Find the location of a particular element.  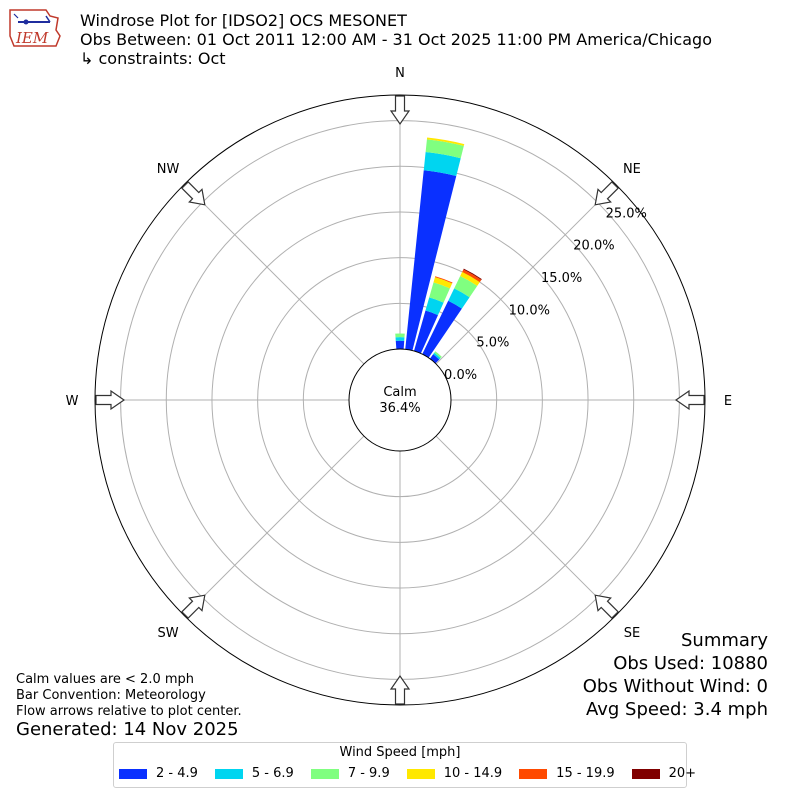

logo-text: IEM is located at coordinates (32, 38).